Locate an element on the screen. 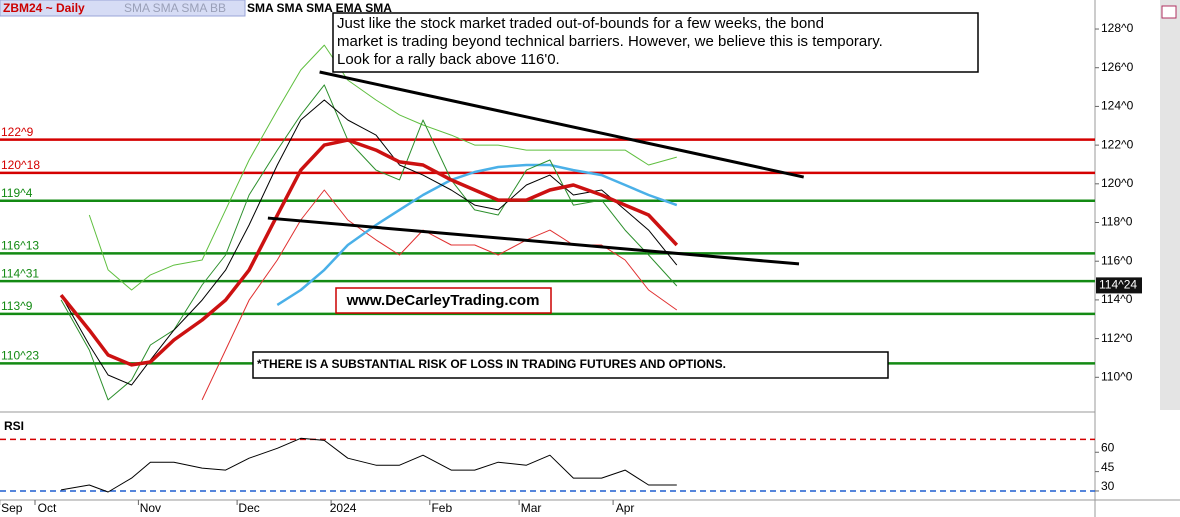 The image size is (1180, 517). level-label: 119^4 is located at coordinates (17, 193).